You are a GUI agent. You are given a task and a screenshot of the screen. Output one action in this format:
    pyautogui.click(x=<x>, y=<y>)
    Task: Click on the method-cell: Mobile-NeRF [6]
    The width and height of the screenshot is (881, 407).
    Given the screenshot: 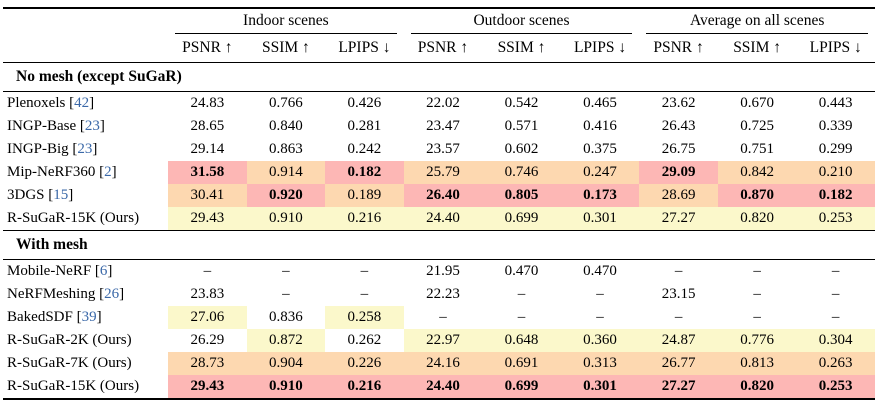 What is the action you would take?
    pyautogui.click(x=85, y=272)
    